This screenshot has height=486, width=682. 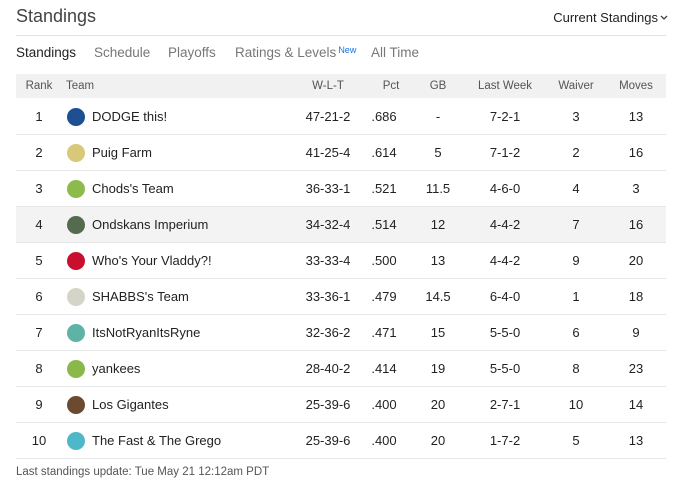 What do you see at coordinates (438, 116) in the screenshot?
I see `table-cell: -` at bounding box center [438, 116].